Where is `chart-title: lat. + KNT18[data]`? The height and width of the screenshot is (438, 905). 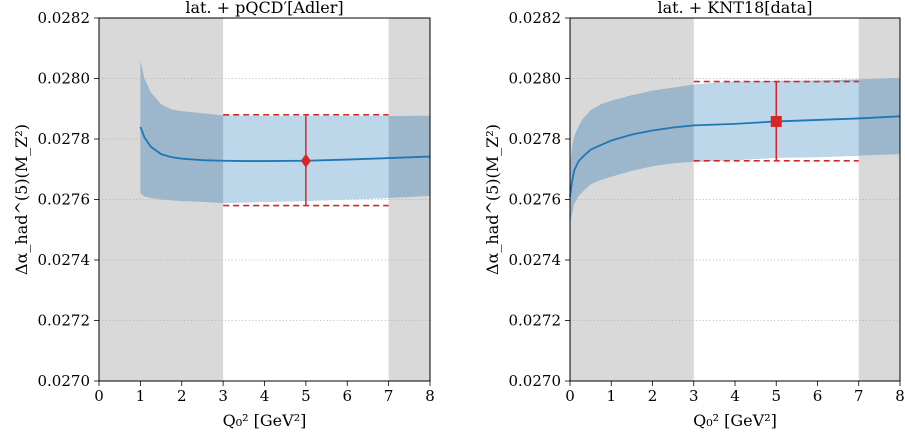
chart-title: lat. + KNT18[data] is located at coordinates (735, 8).